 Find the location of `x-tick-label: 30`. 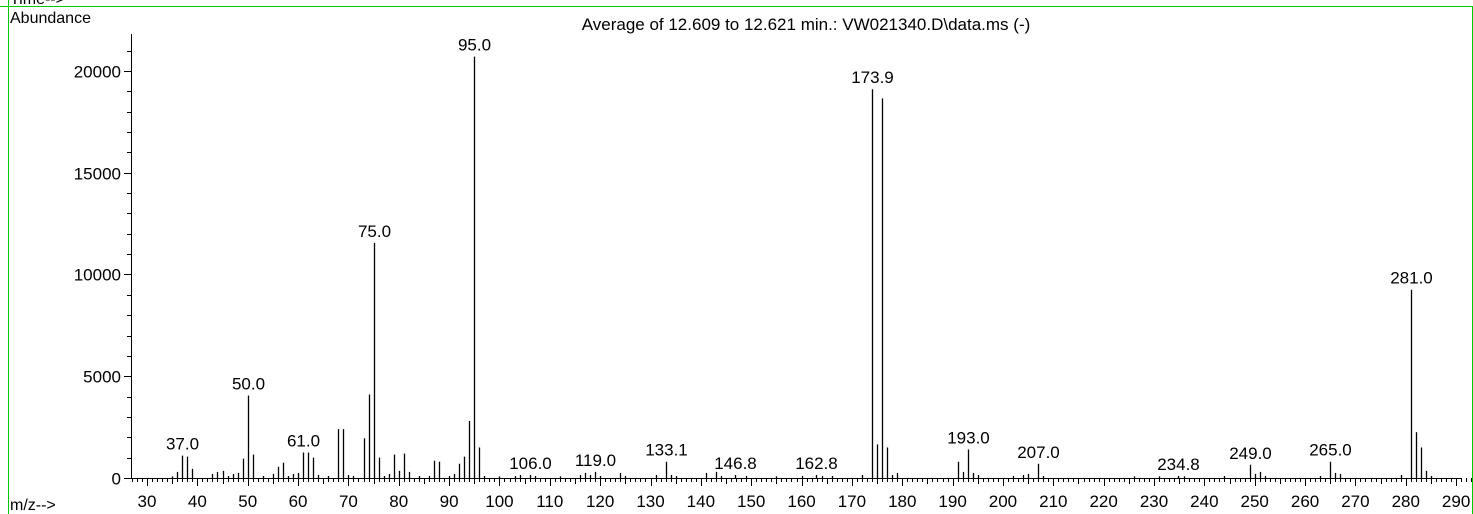

x-tick-label: 30 is located at coordinates (147, 501).